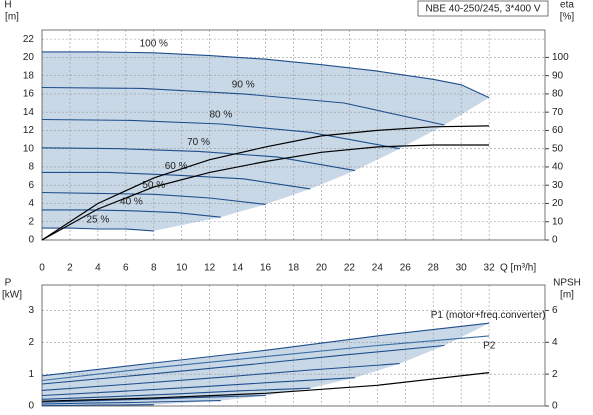 The width and height of the screenshot is (593, 415). What do you see at coordinates (29, 130) in the screenshot?
I see `y-tick-label: 12` at bounding box center [29, 130].